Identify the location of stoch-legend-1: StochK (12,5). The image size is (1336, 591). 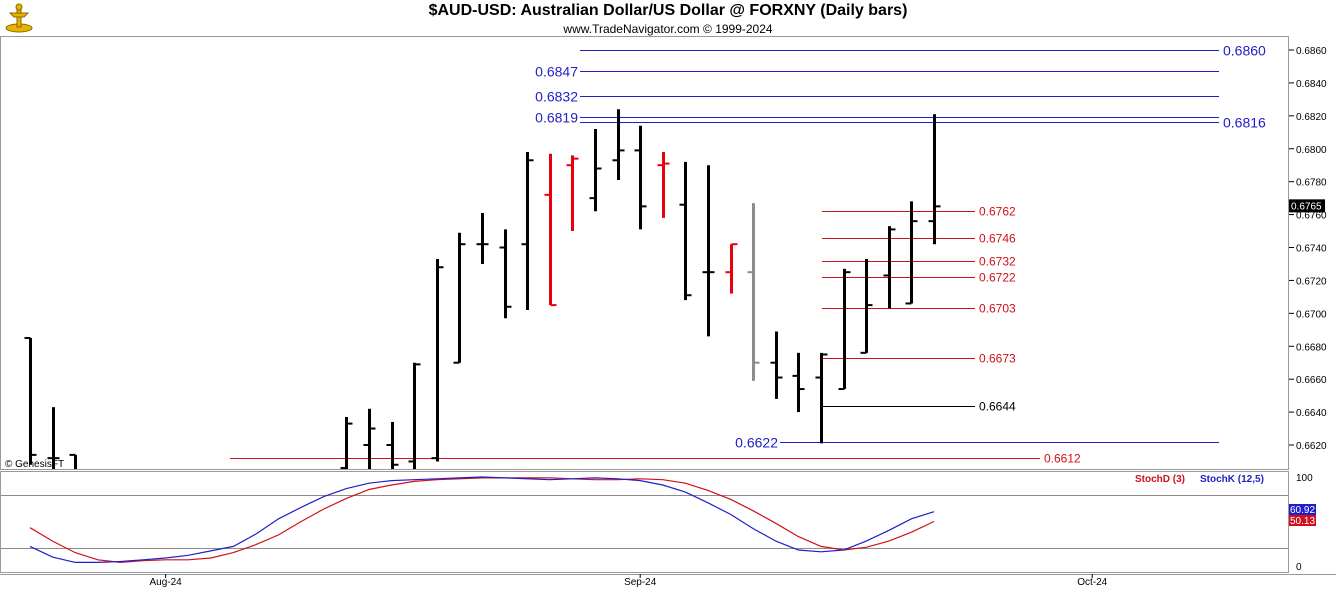
(1232, 479).